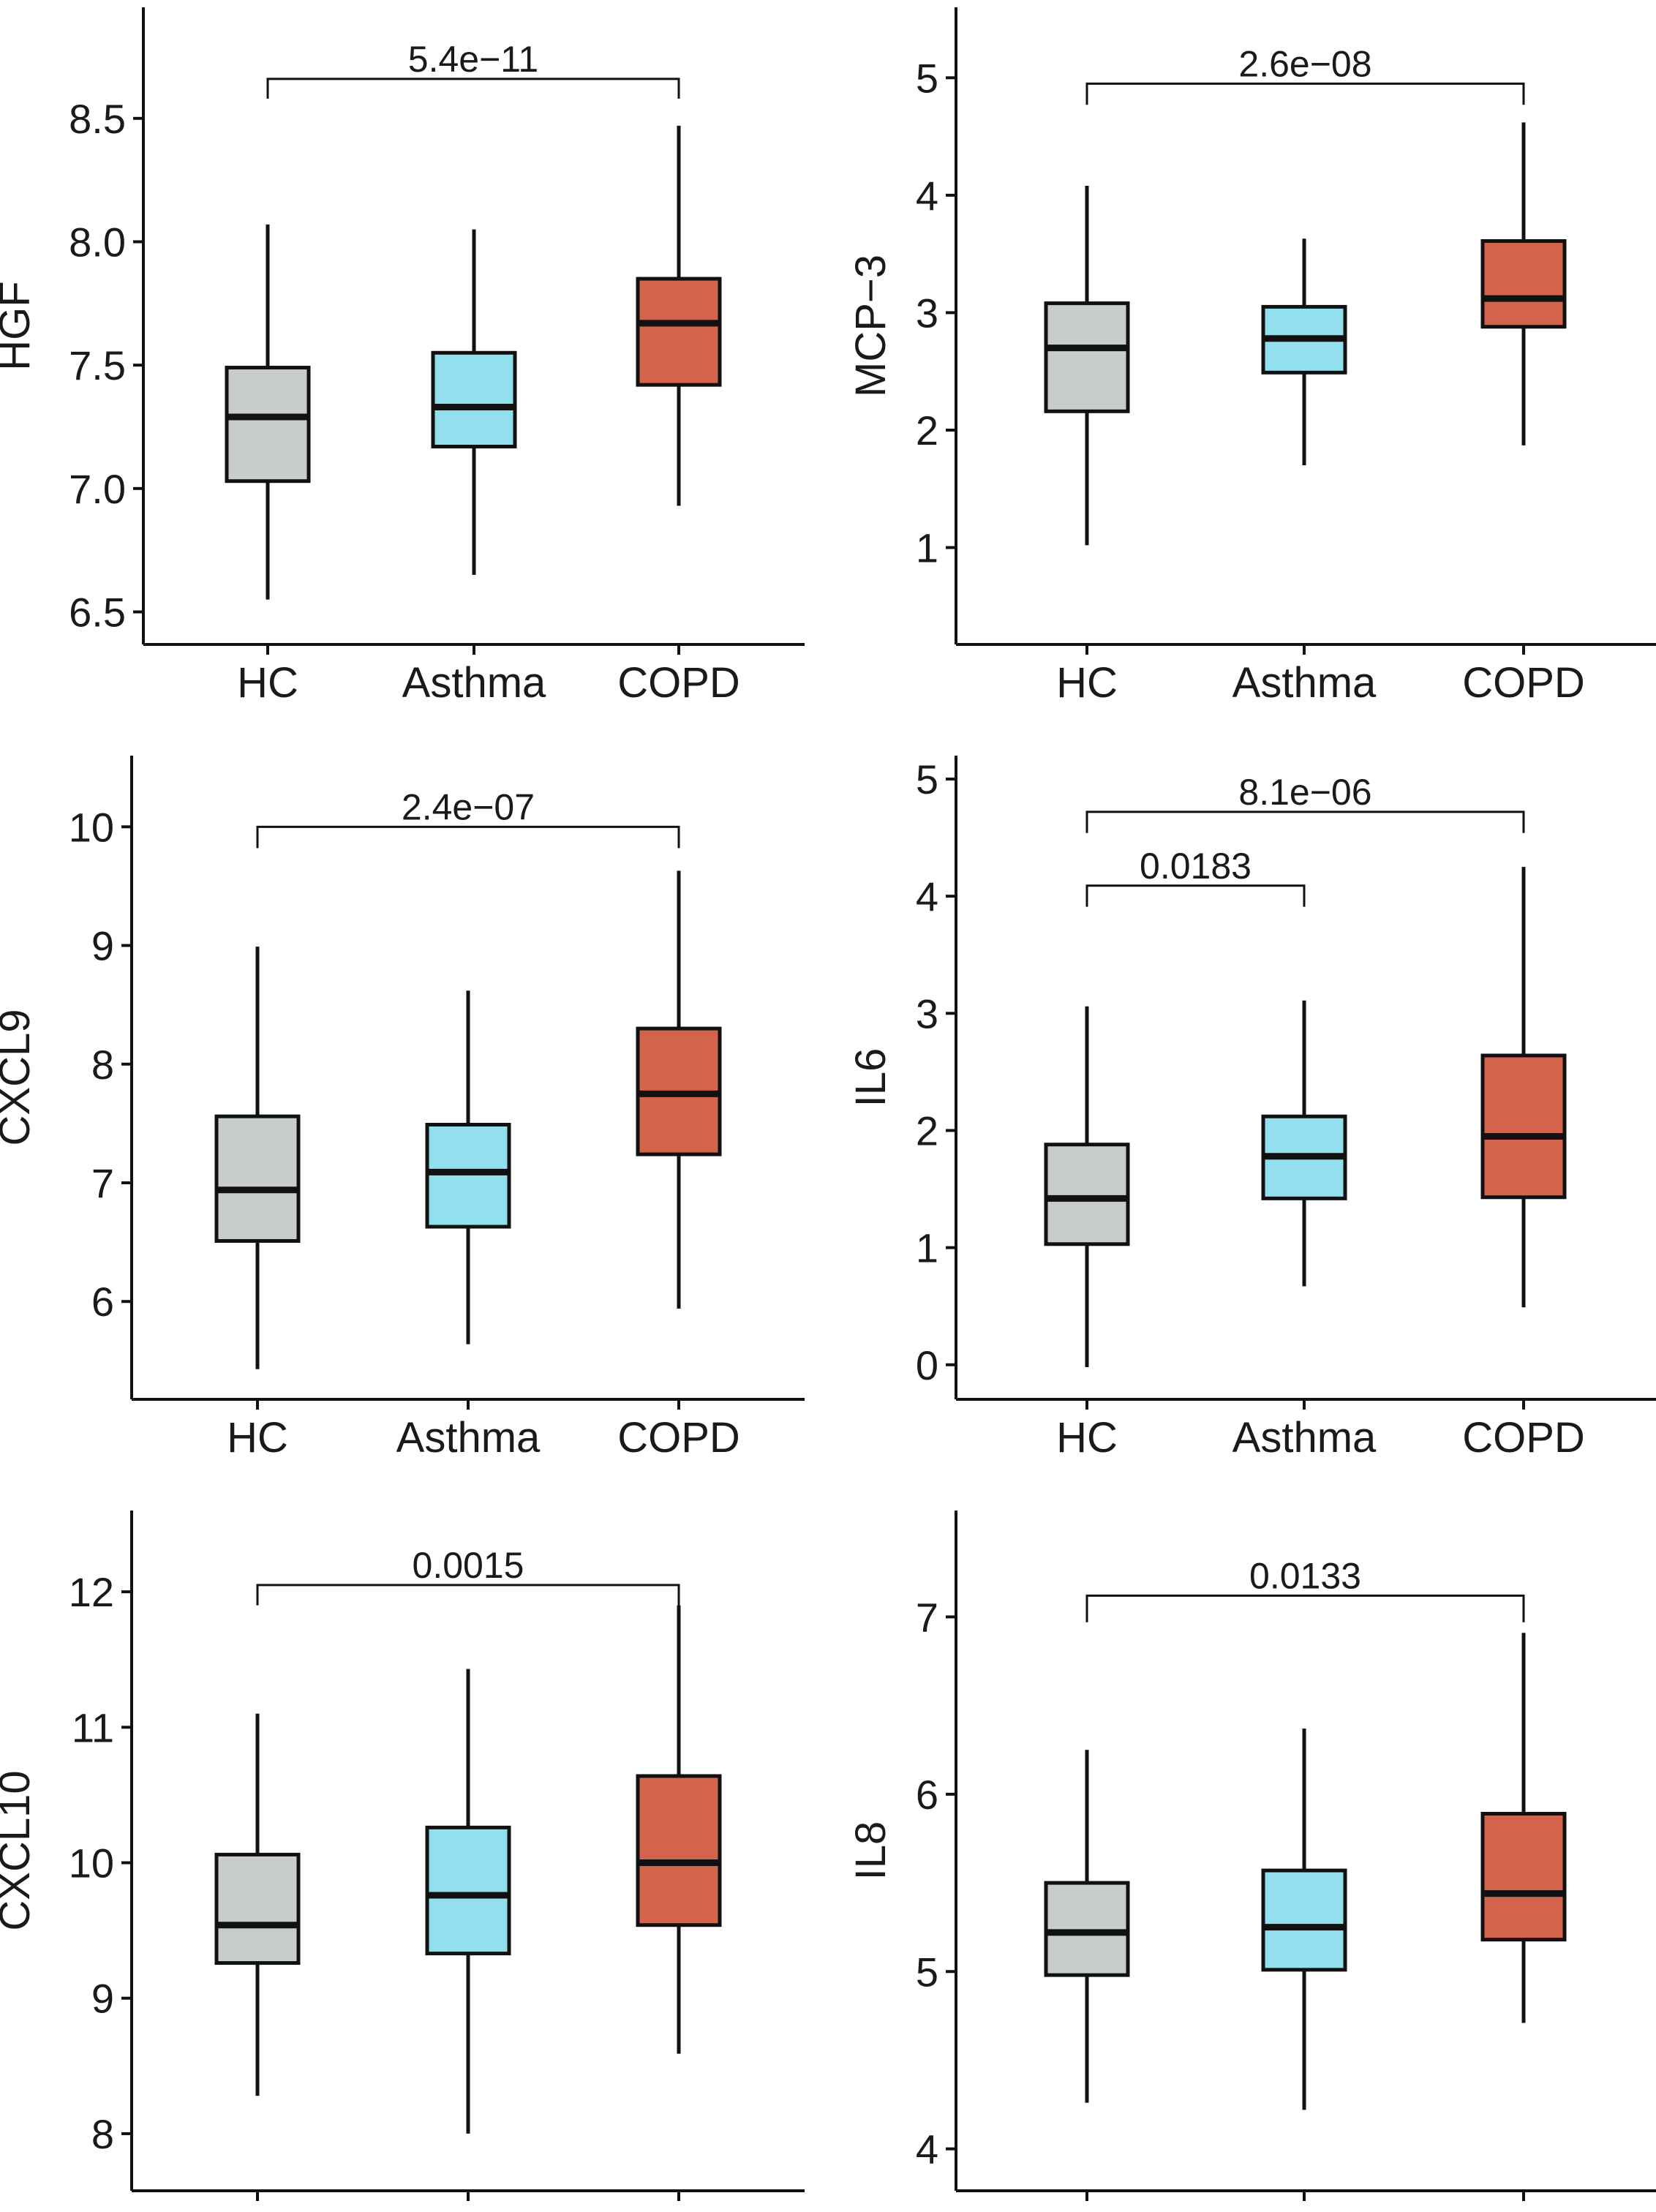  I want to click on p-value-label: 0.0183, so click(1196, 866).